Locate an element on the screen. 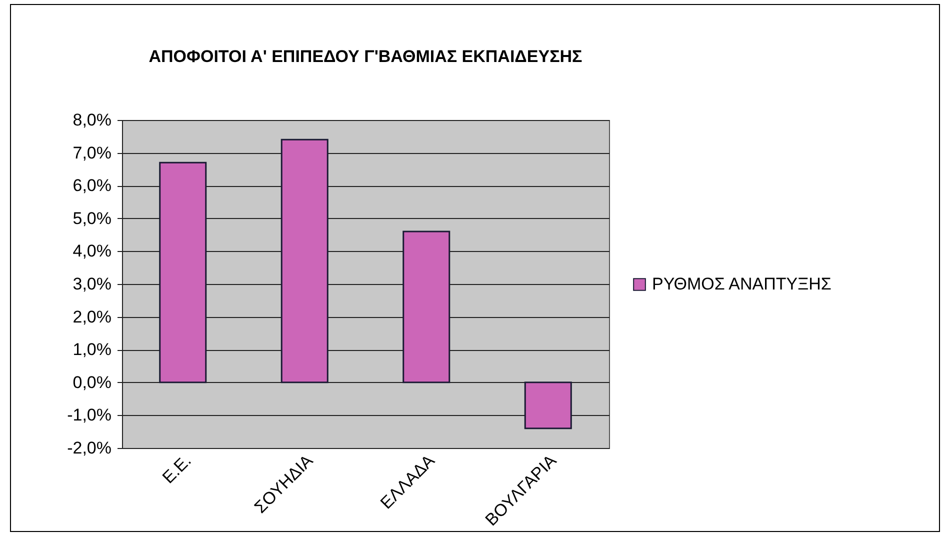  y-tick-label: 7,0% is located at coordinates (92, 152).